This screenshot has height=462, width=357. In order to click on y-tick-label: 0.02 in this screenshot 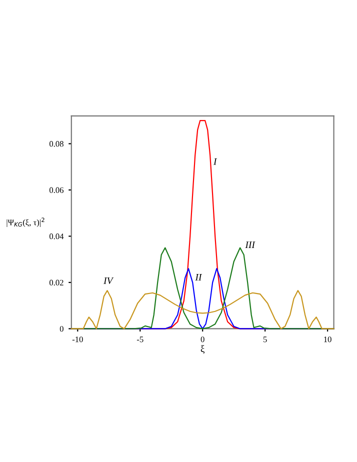, I will do `click(56, 283)`.